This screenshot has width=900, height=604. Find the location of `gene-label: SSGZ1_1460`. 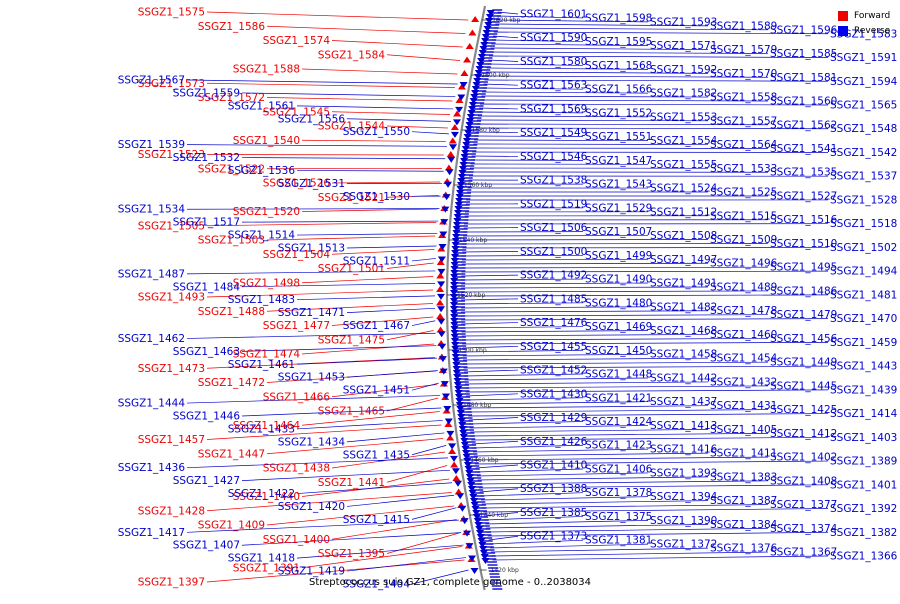

gene-label: SSGZ1_1460 is located at coordinates (743, 335).